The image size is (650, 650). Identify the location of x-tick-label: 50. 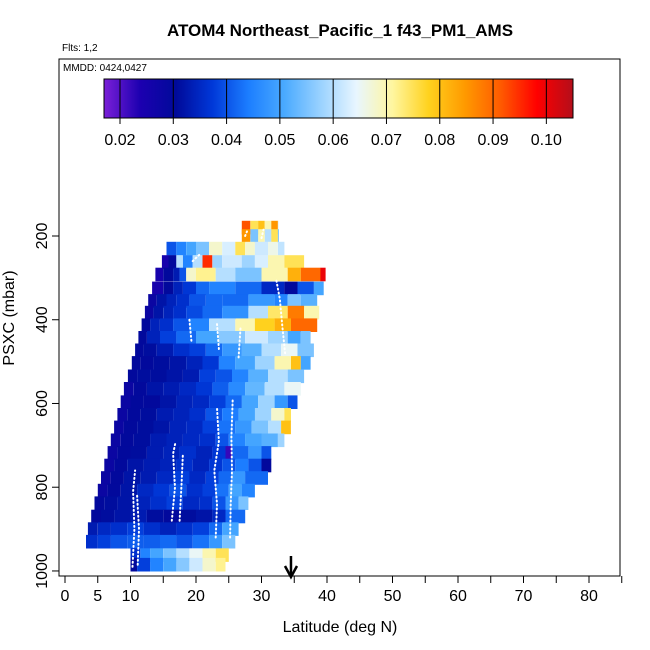
(393, 596).